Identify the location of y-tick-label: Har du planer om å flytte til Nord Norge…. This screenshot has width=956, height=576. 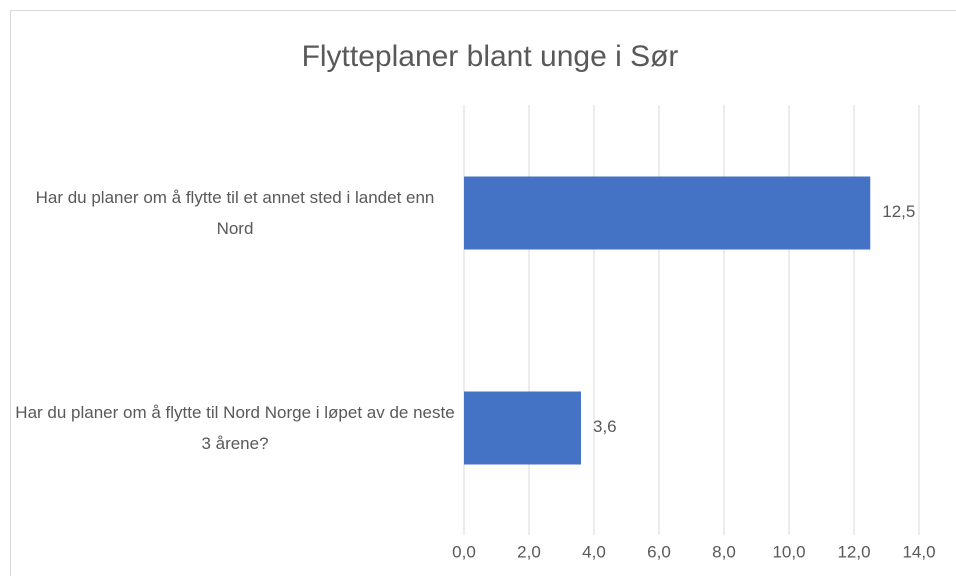
(235, 427).